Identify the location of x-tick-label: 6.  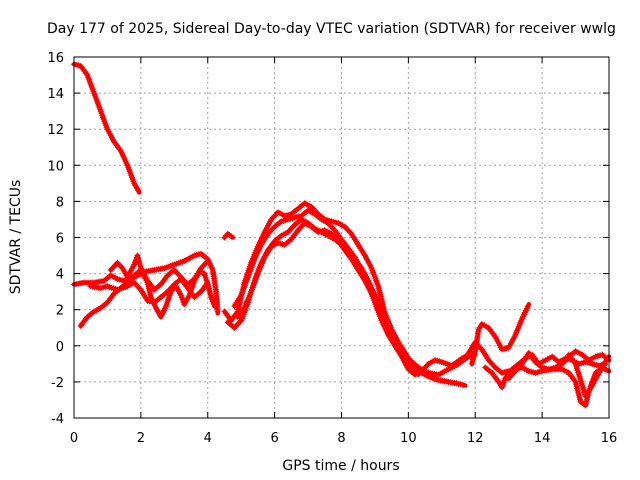
(274, 438).